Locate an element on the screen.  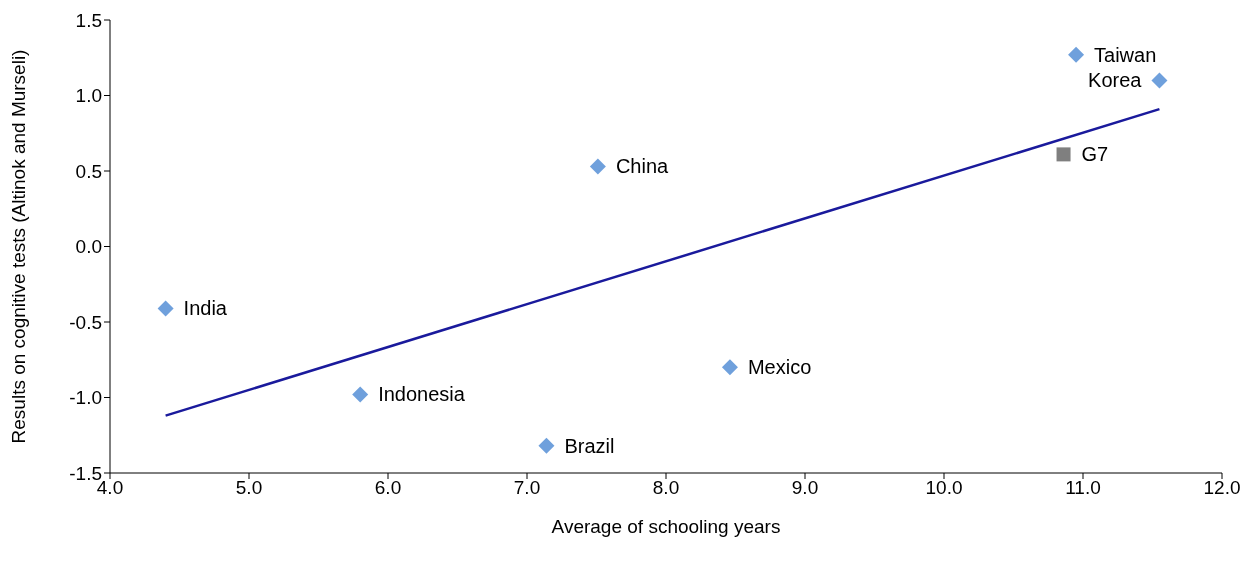
data-label: Mexico is located at coordinates (779, 367).